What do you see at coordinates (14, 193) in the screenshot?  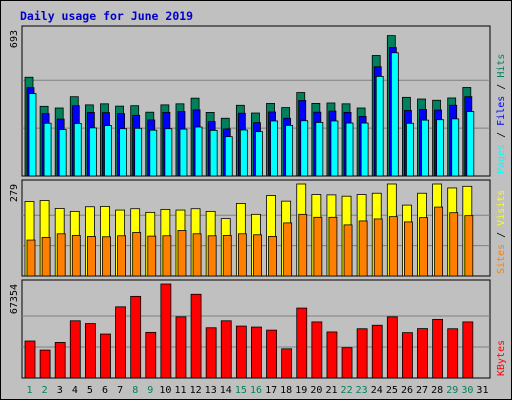 I see `y-max-label: 279` at bounding box center [14, 193].